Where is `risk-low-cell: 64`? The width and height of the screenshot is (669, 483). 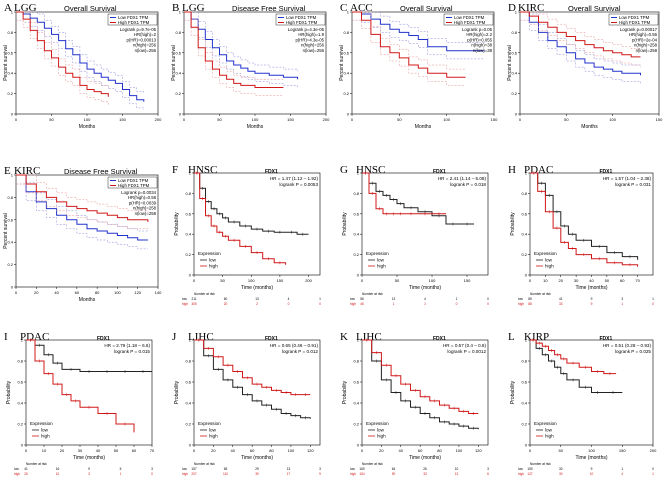 risk-low-cell: 64 is located at coordinates (394, 469).